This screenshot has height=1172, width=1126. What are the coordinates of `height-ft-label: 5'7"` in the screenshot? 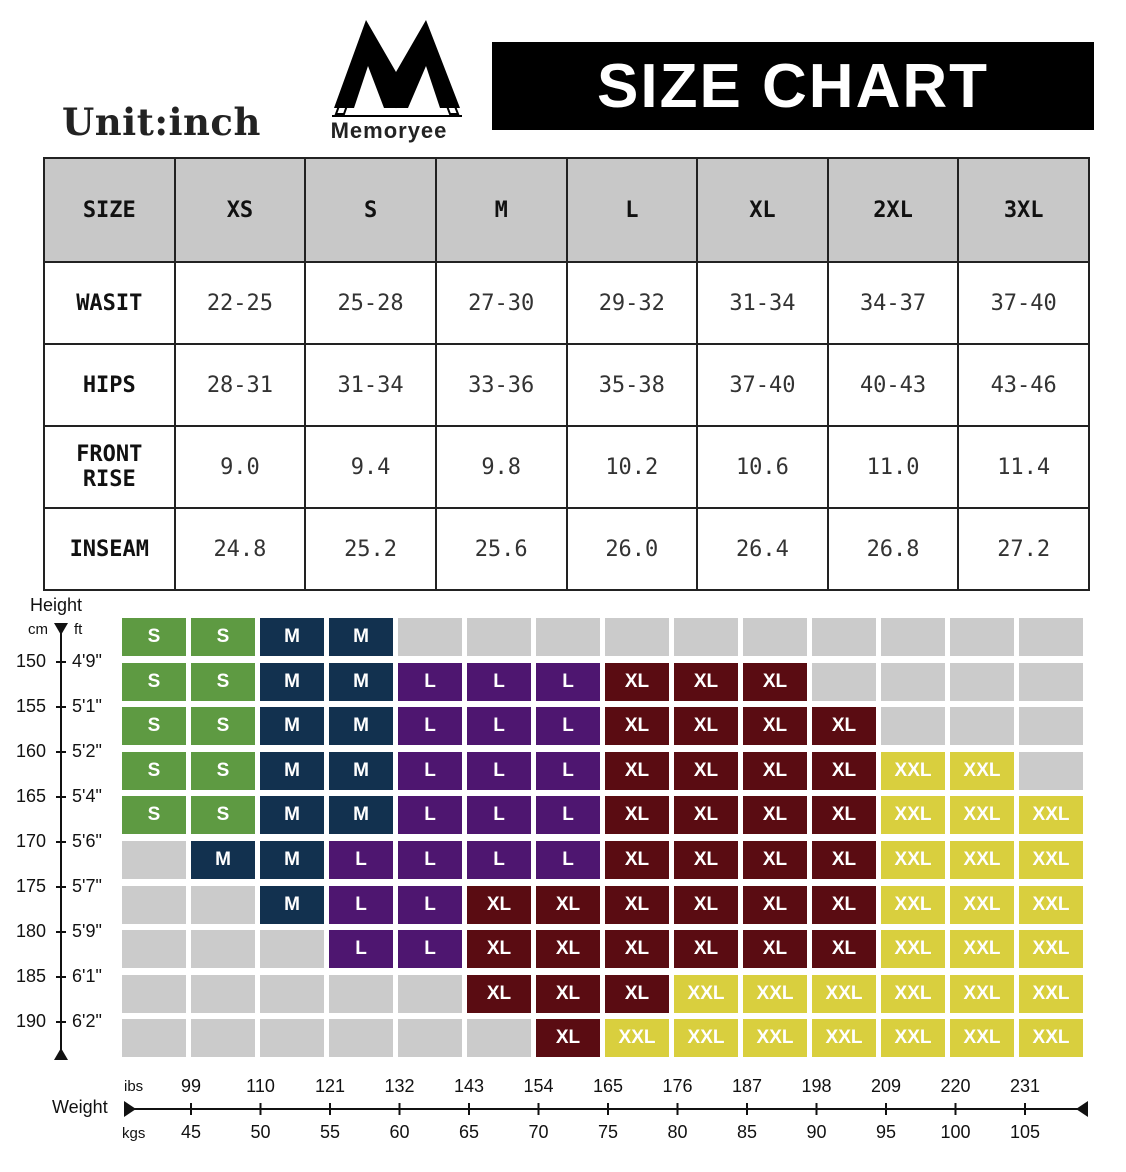 It's located at (87, 886).